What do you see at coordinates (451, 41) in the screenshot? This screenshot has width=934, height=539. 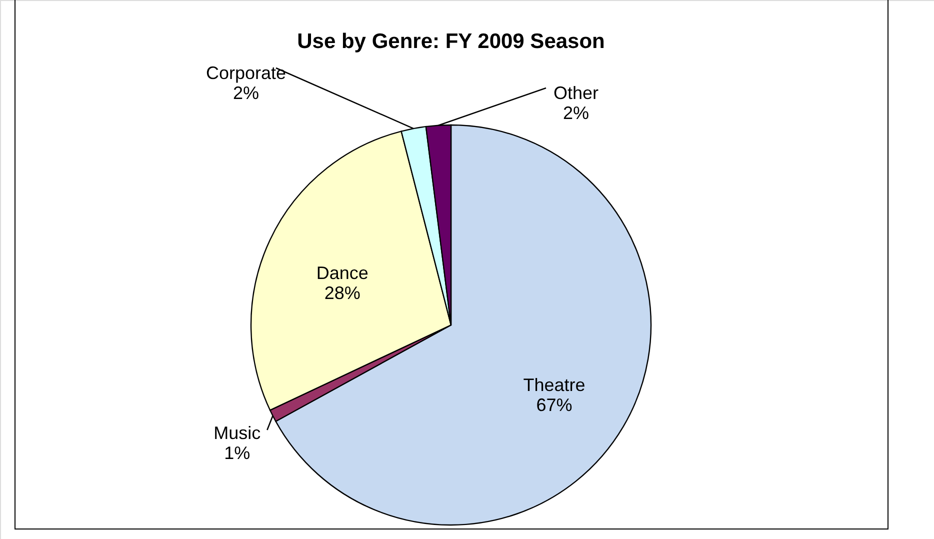 I see `chart-title: Use by Genre: FY 2009 Season` at bounding box center [451, 41].